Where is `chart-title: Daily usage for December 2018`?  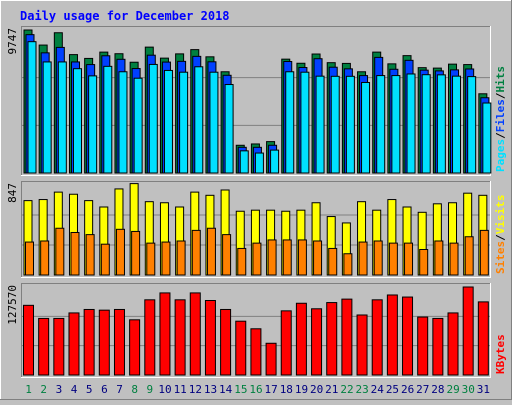
chart-title: Daily usage for December 2018 is located at coordinates (125, 16).